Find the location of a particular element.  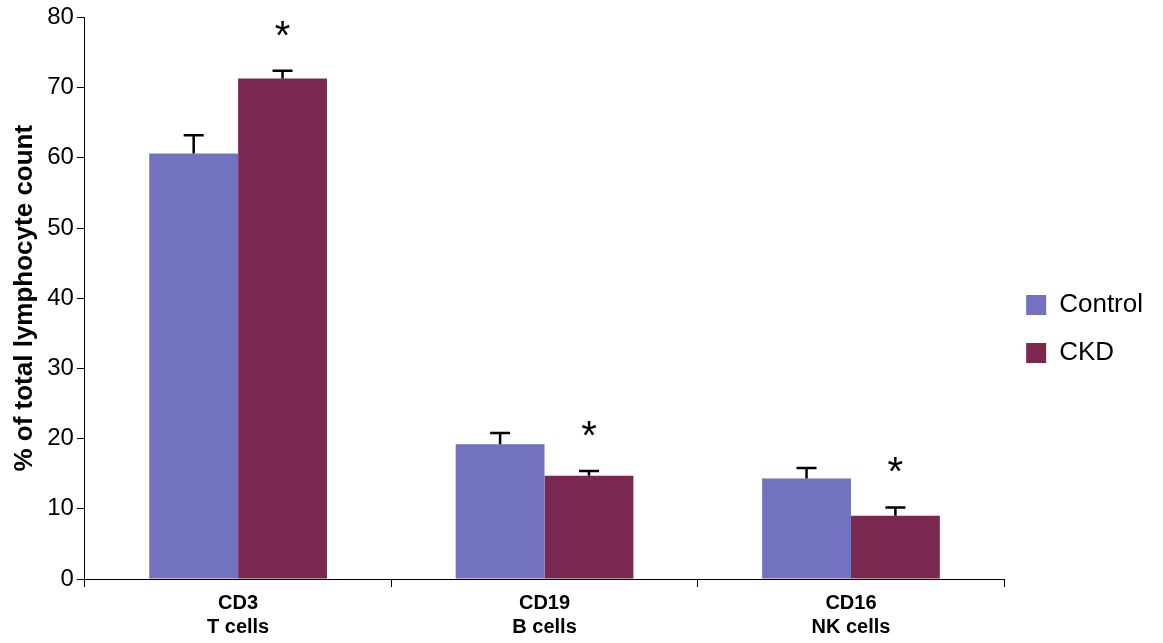

legend-label: CKD is located at coordinates (1087, 351).